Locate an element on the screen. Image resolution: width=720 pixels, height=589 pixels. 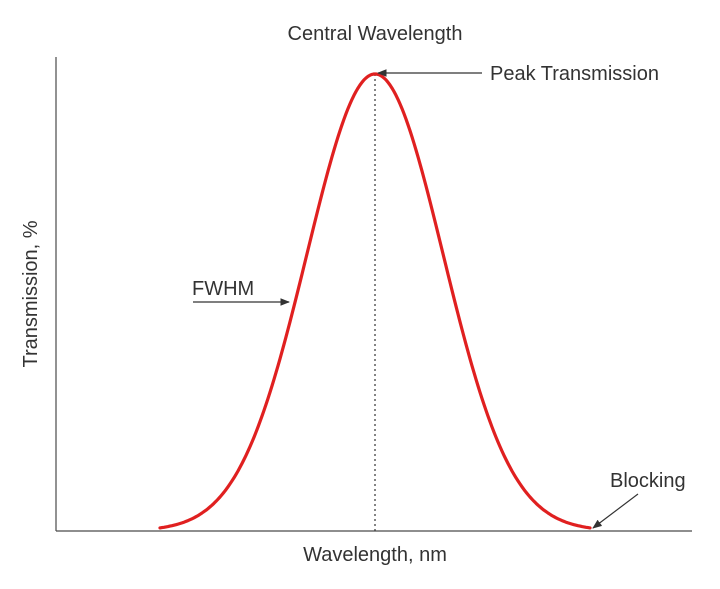
y-axis-label: Transmission, % is located at coordinates (31, 293).